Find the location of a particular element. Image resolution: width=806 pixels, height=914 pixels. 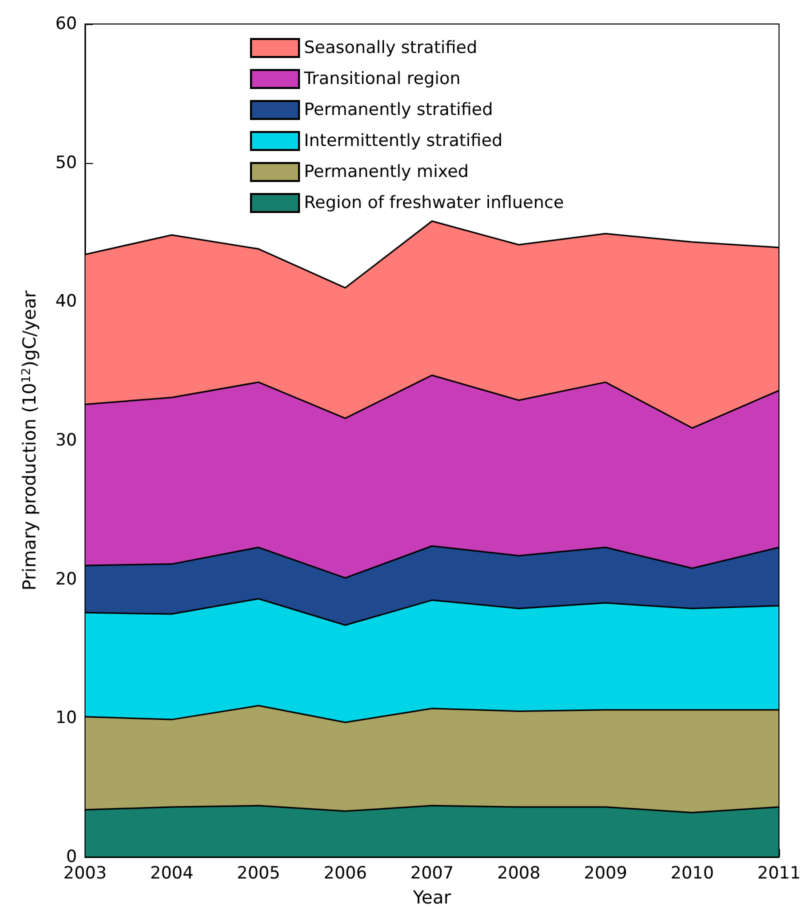

x-tick-label: 2007 is located at coordinates (432, 874).